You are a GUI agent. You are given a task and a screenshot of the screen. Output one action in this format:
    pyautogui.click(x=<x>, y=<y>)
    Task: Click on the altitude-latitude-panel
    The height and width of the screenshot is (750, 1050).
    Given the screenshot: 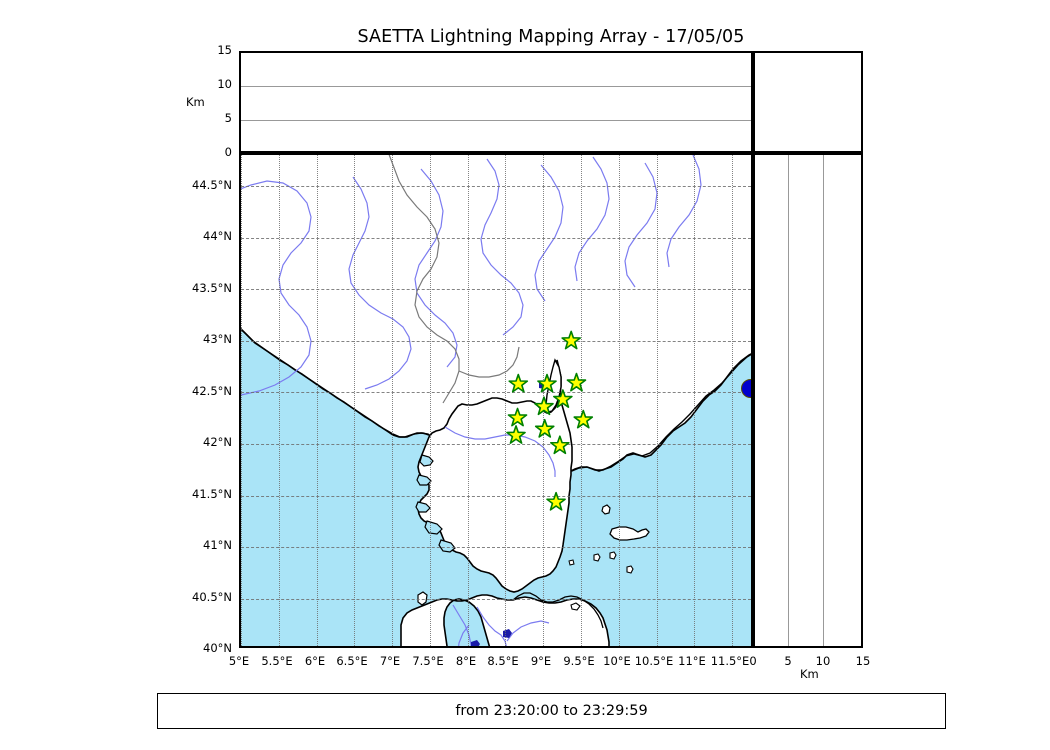 What is the action you would take?
    pyautogui.click(x=808, y=400)
    